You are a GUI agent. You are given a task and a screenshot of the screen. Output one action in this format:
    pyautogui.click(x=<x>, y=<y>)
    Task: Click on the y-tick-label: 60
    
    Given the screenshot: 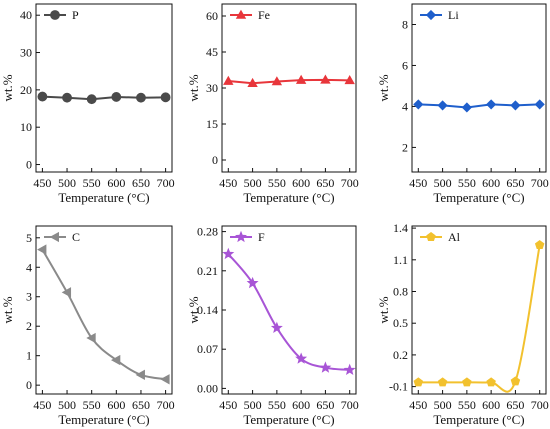 What is the action you would take?
    pyautogui.click(x=212, y=16)
    